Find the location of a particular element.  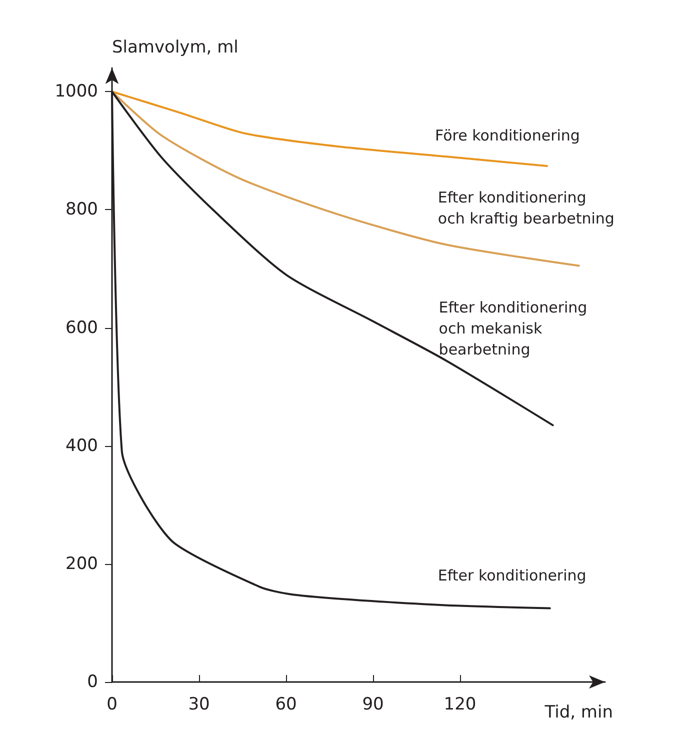

series-label: Efter konditionering is located at coordinates (512, 575).